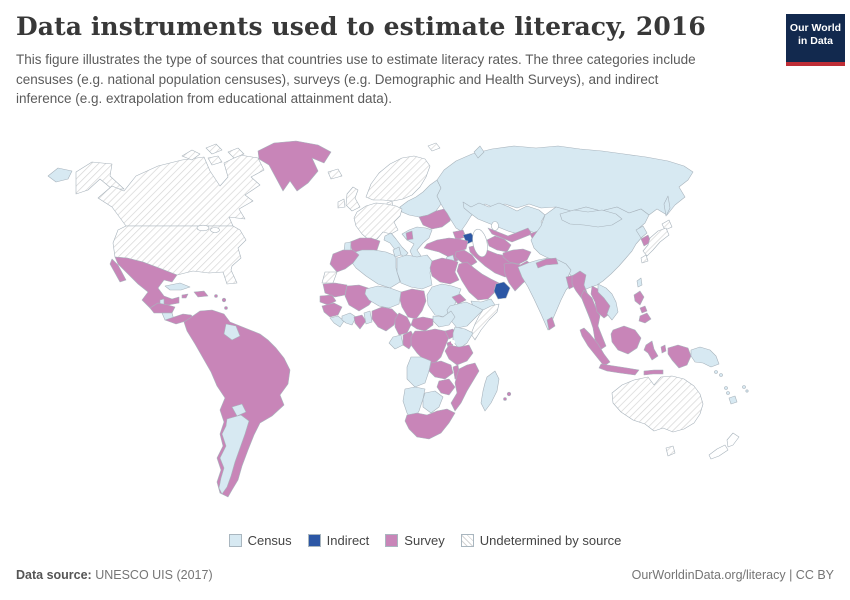 This screenshot has width=850, height=600. I want to click on country-gabon, so click(396, 342).